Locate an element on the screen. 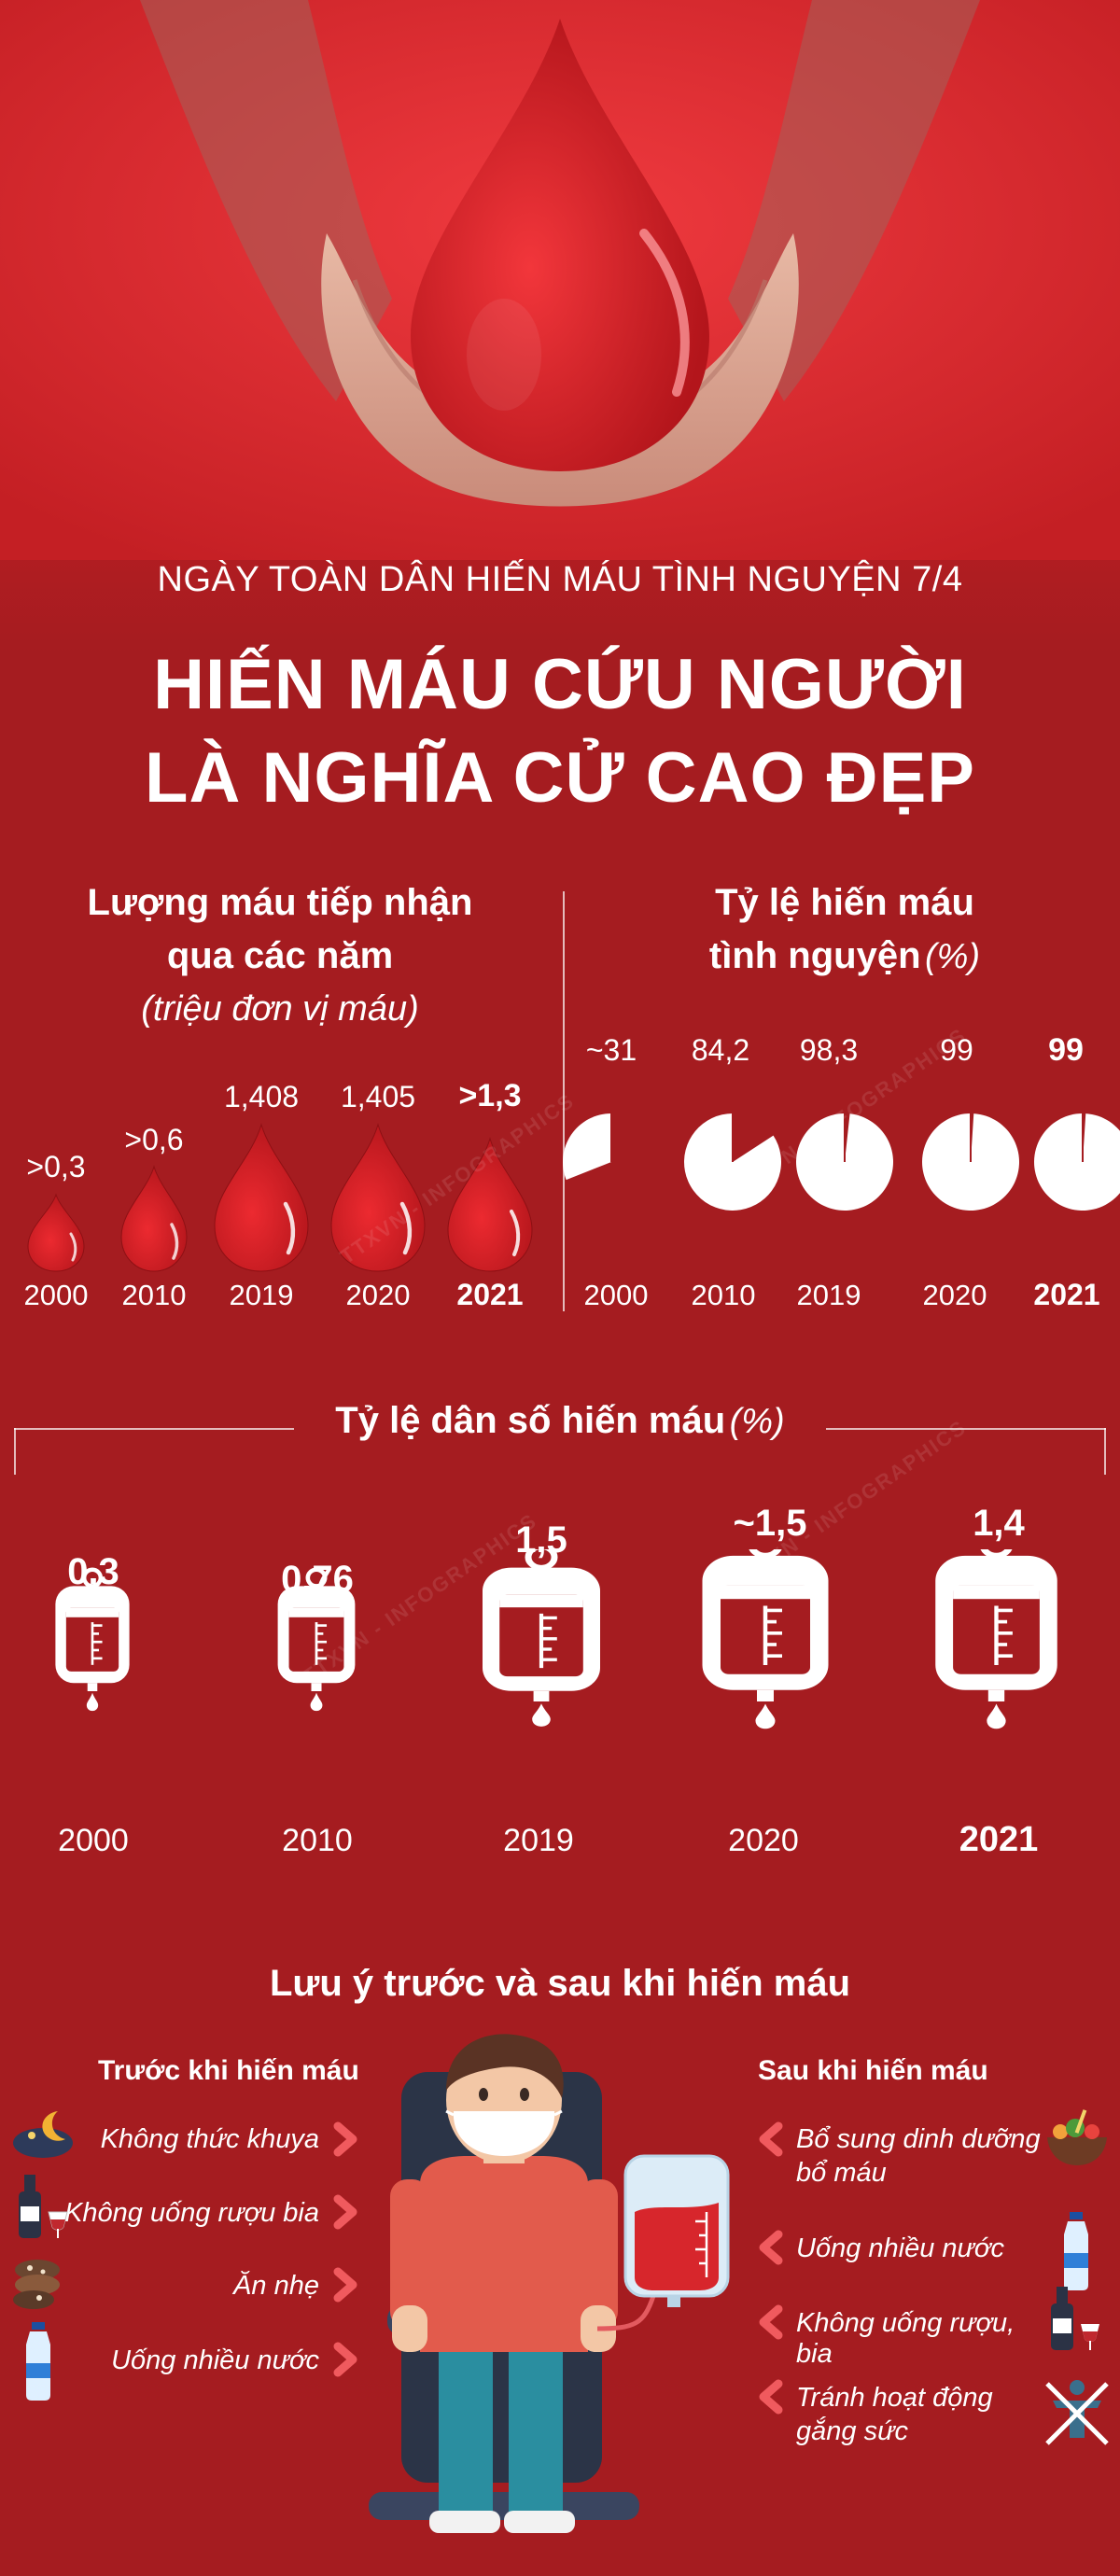 The height and width of the screenshot is (2576, 1120). blood-donor-illustration is located at coordinates (549, 2283).